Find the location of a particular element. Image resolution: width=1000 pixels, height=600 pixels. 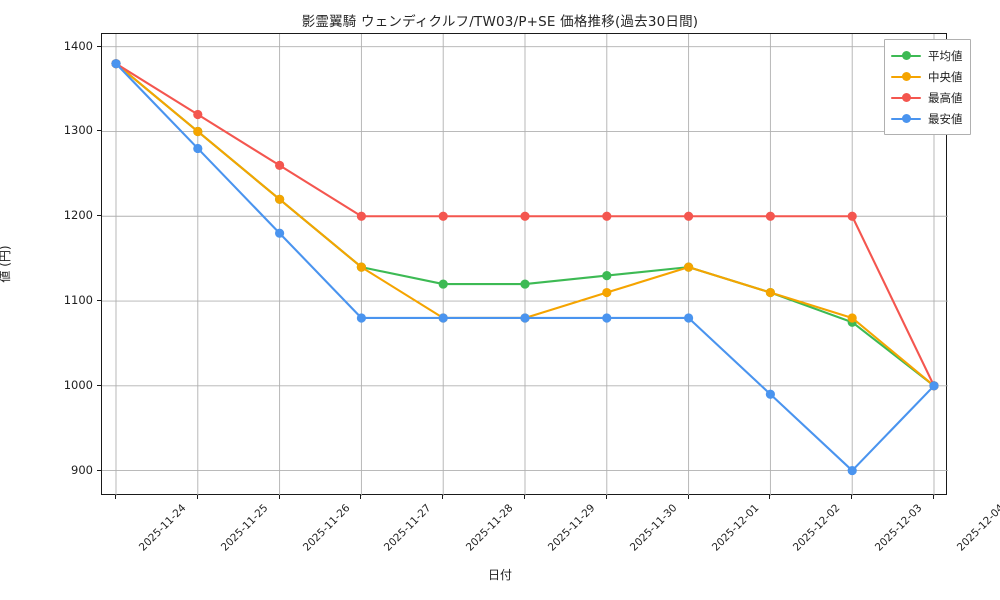

legend-label: 最高値 is located at coordinates (945, 97).